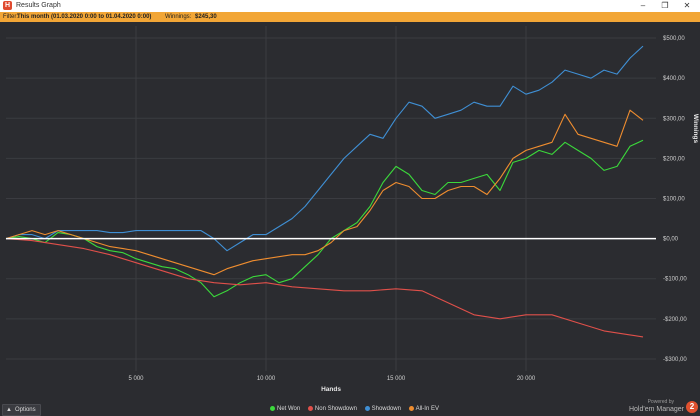 The image size is (700, 416). I want to click on brand-powered: Powered by, so click(660, 402).